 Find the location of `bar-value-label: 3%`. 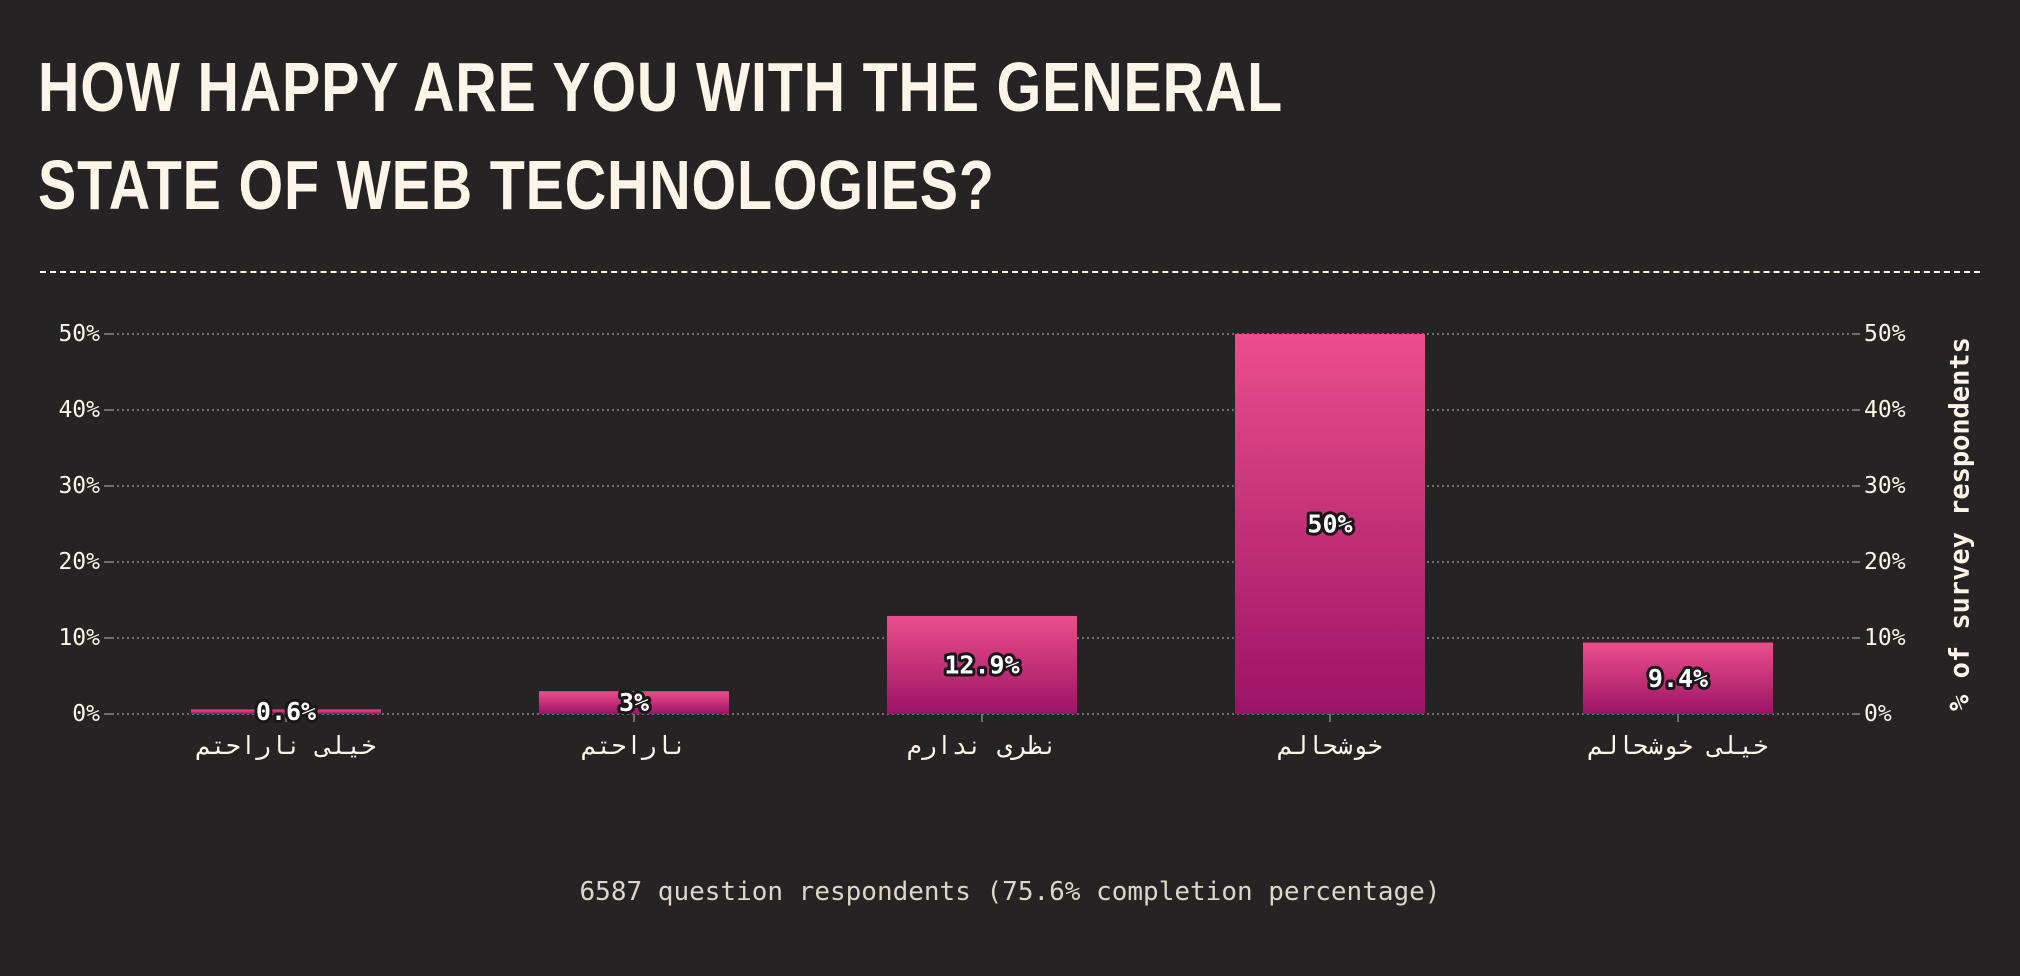

bar-value-label: 3% is located at coordinates (634, 702).